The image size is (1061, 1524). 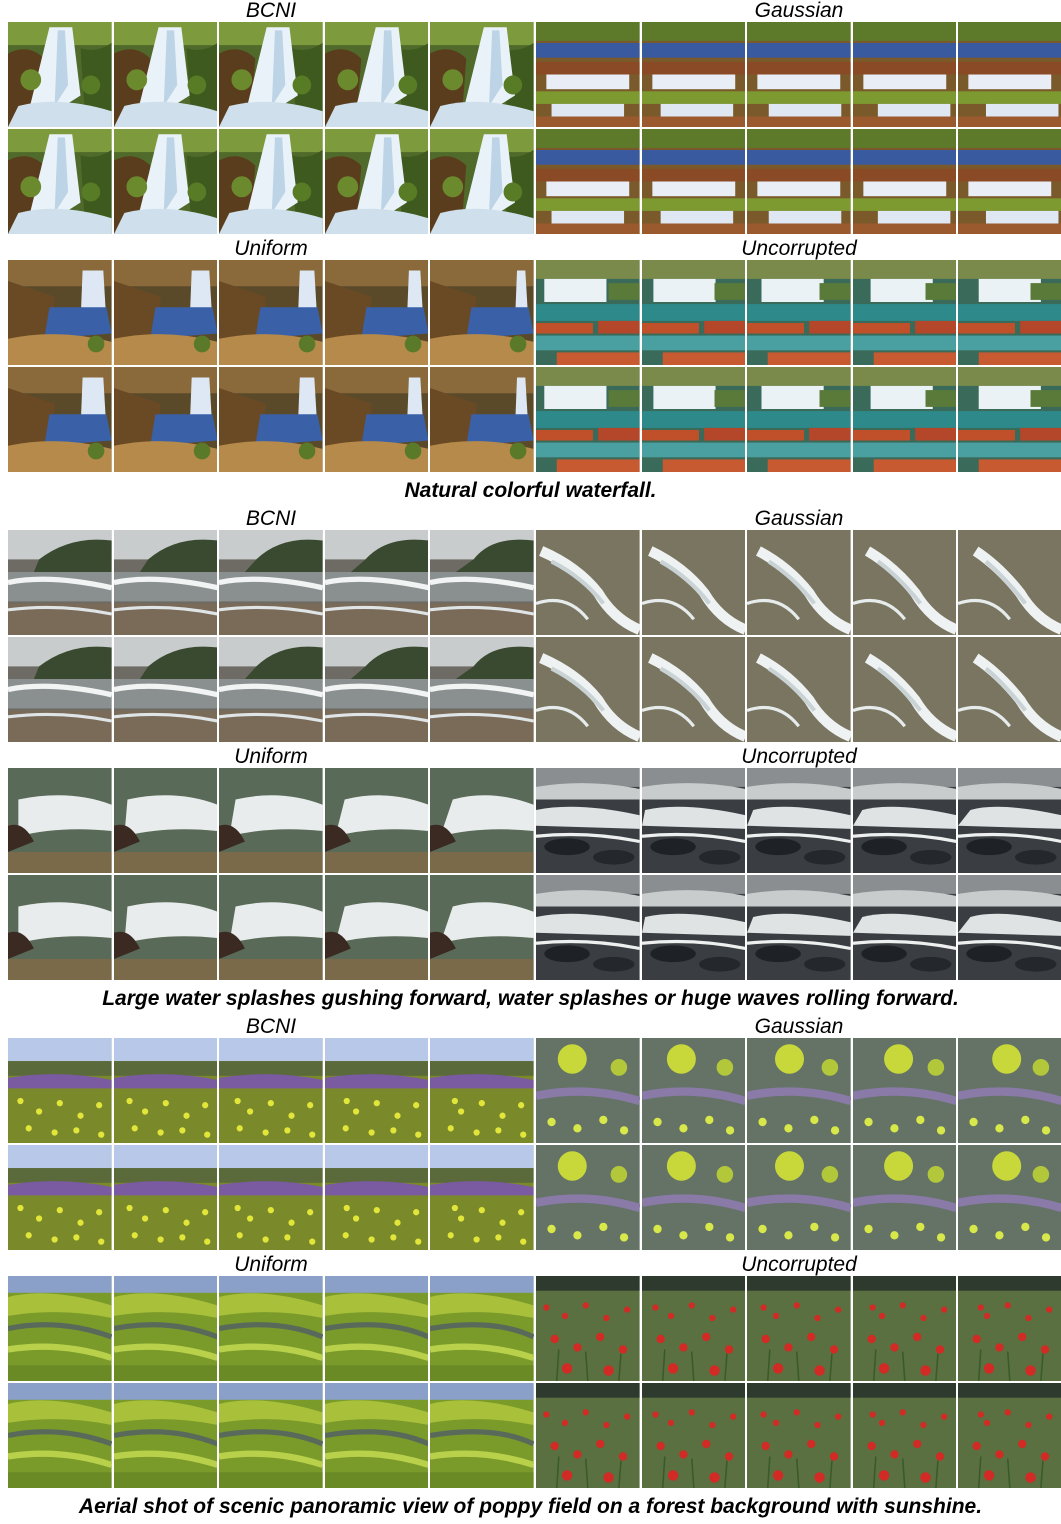 What do you see at coordinates (271, 1026) in the screenshot?
I see `method-label: BCNI` at bounding box center [271, 1026].